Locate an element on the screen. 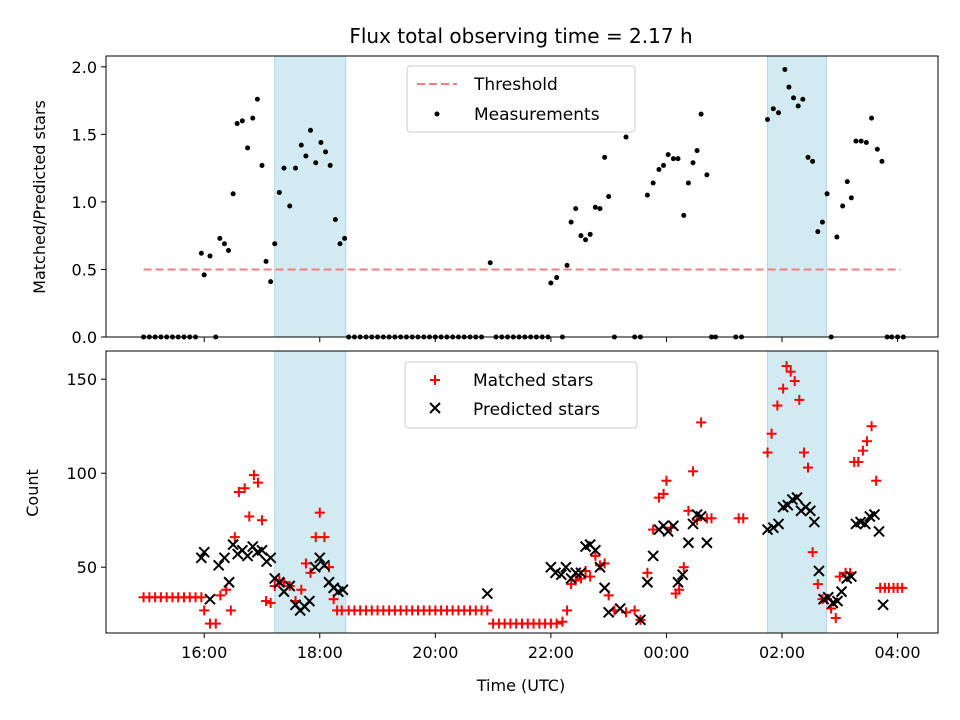 This screenshot has width=960, height=720. top-y-tick-label: 2.0 is located at coordinates (84, 67).